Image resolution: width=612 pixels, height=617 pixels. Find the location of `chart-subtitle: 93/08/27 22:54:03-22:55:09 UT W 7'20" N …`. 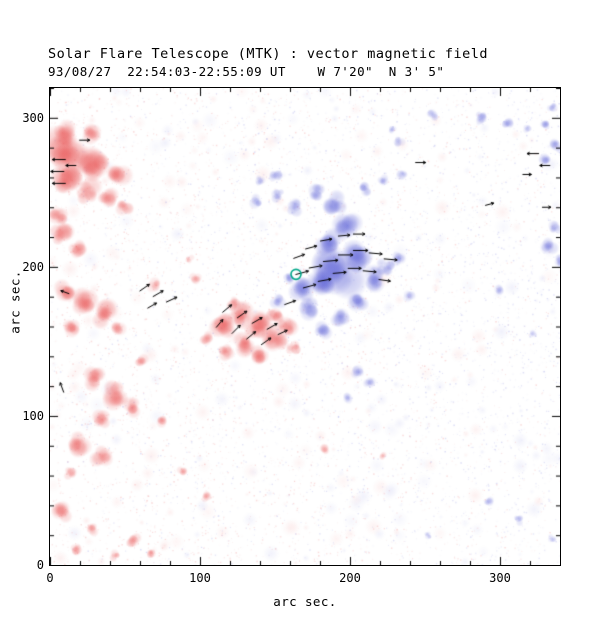

chart-subtitle: 93/08/27 22:54:03-22:55:09 UT W 7'20" N … is located at coordinates (246, 71).